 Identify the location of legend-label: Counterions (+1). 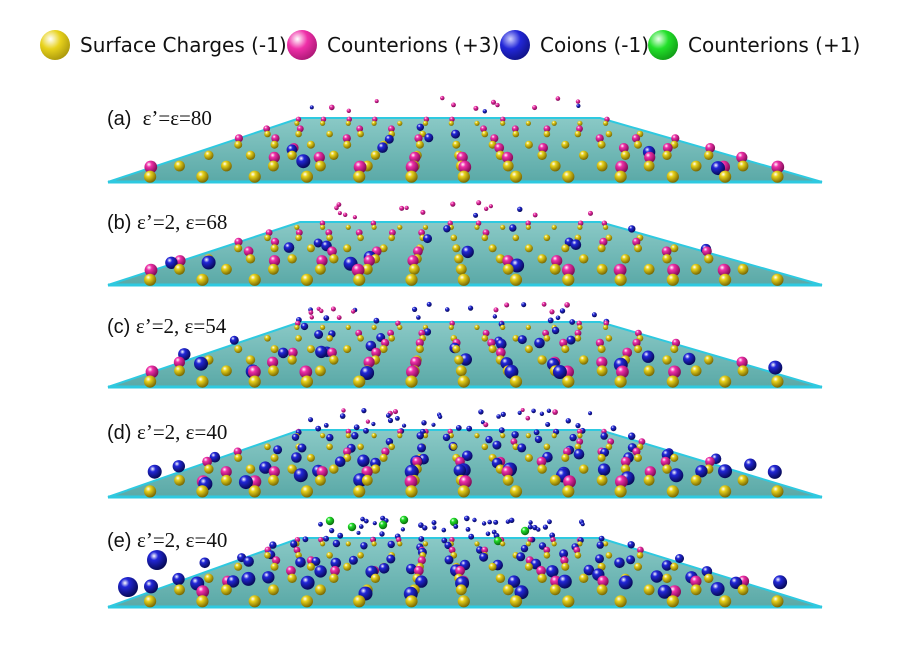
(774, 45).